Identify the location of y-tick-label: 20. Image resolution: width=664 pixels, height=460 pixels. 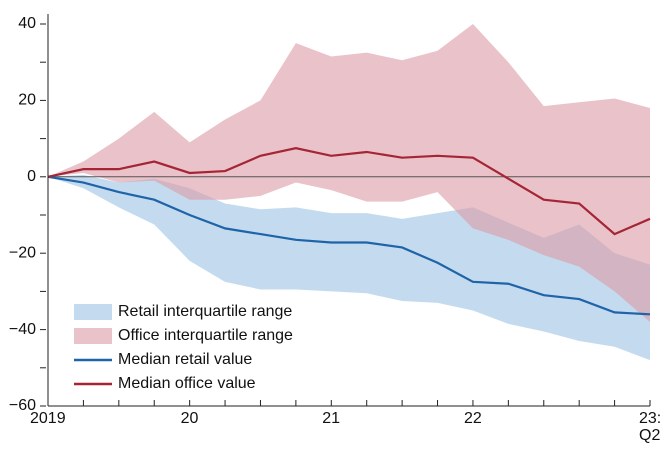
(27, 100).